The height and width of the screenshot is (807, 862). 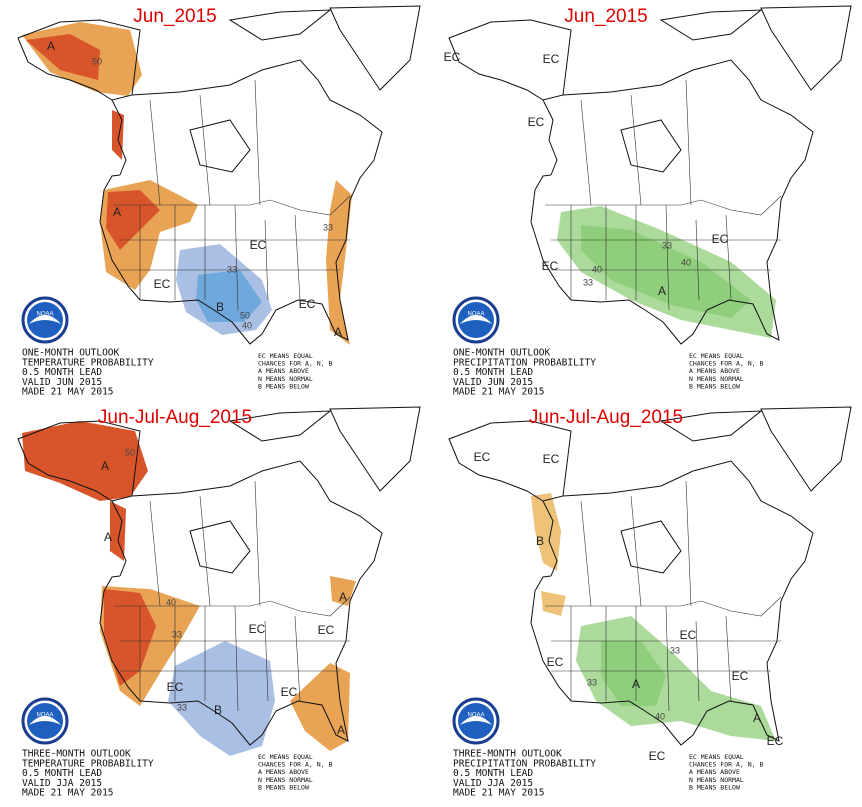 What do you see at coordinates (88, 362) in the screenshot?
I see `caption-line: TEMPERATURE PROBABILITY` at bounding box center [88, 362].